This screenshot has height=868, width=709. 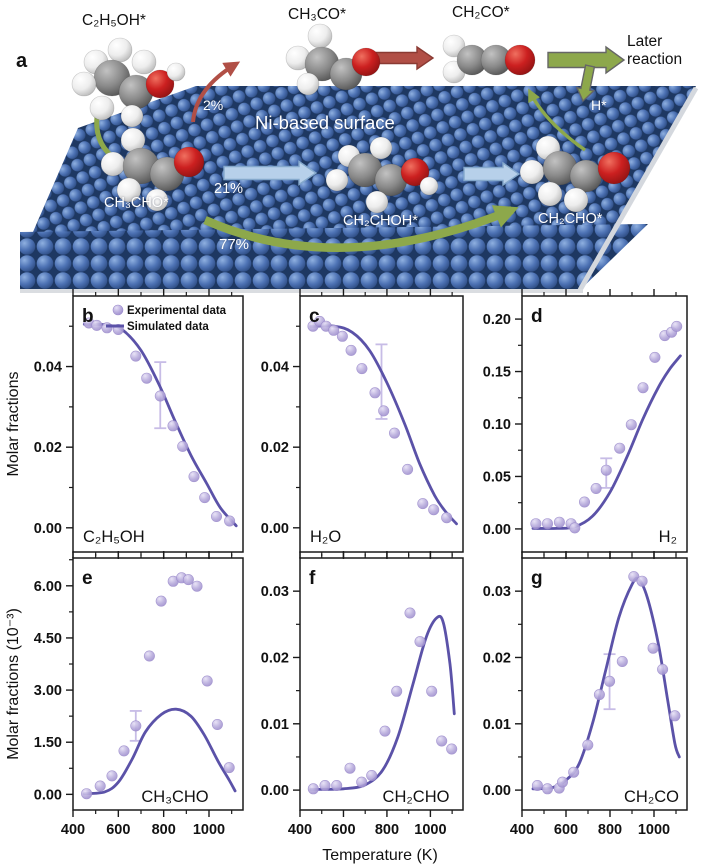 I want to click on panel-letter: f, so click(x=312, y=578).